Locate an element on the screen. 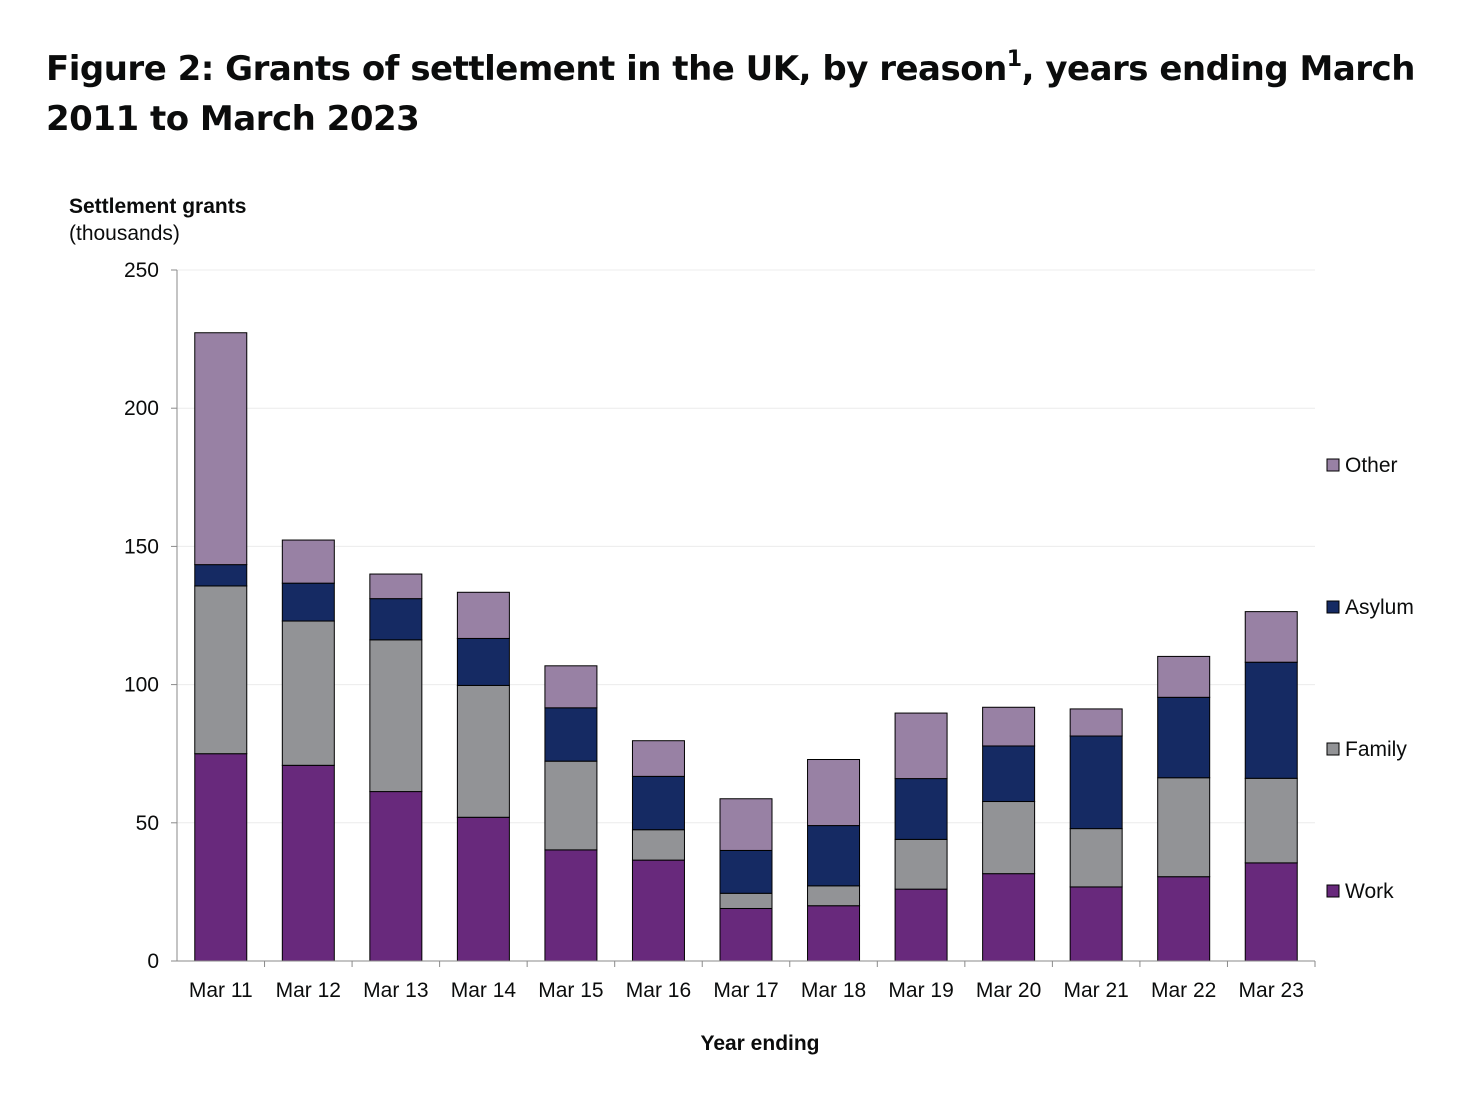 The image size is (1484, 1104). y-axis-title: Settlement grants is located at coordinates (157, 206).